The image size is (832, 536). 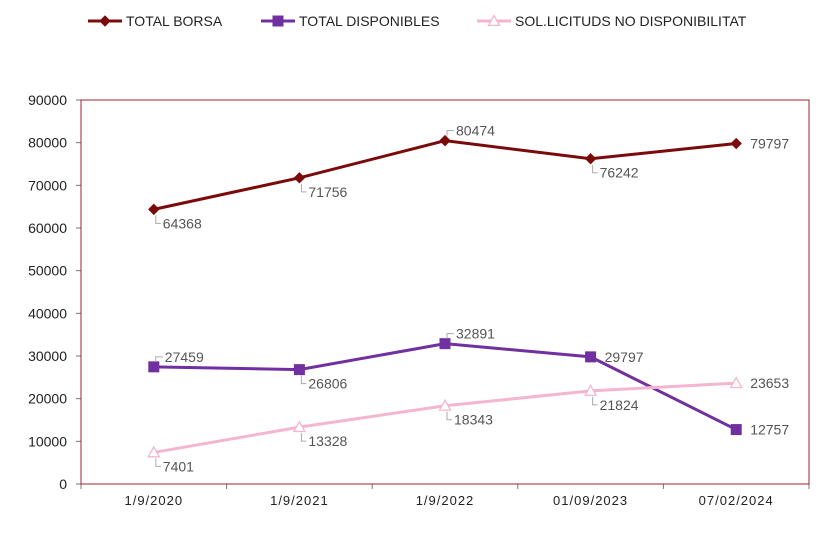 I want to click on y-tick-label: 60000, so click(x=47, y=228).